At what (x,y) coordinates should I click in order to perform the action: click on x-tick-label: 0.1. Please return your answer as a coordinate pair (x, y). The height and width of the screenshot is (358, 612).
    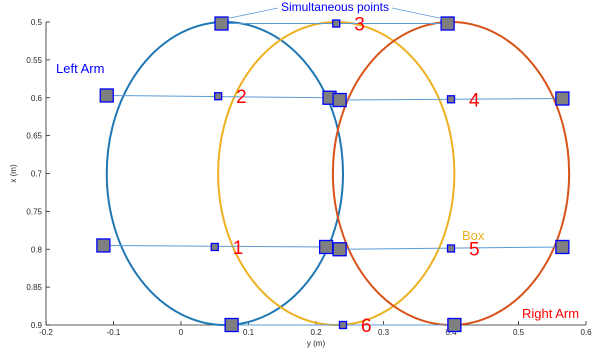
    Looking at the image, I should click on (249, 332).